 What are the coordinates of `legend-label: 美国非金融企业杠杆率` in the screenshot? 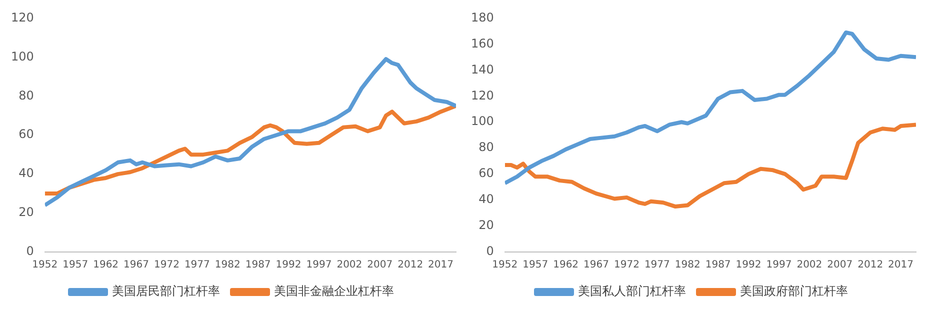 It's located at (334, 291).